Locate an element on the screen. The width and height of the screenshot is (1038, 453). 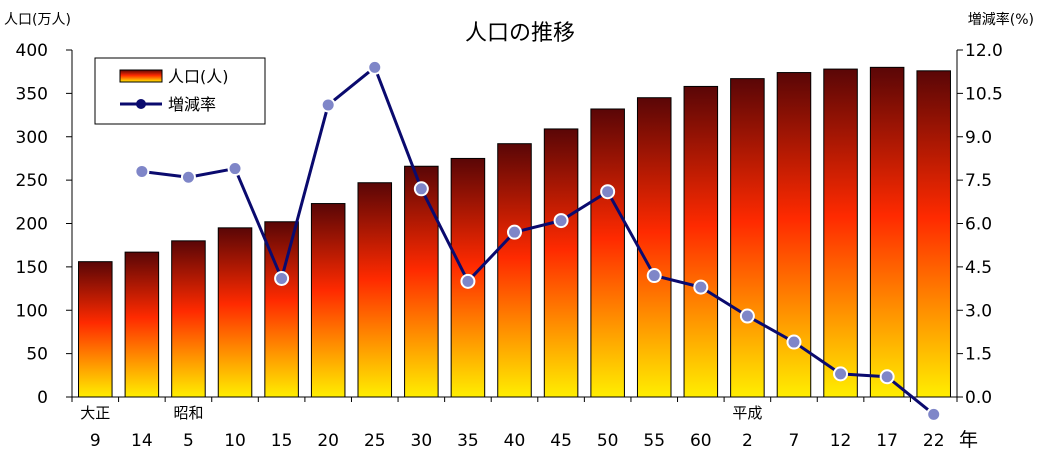
legend: 人口(人) 増減率 is located at coordinates (180, 91).